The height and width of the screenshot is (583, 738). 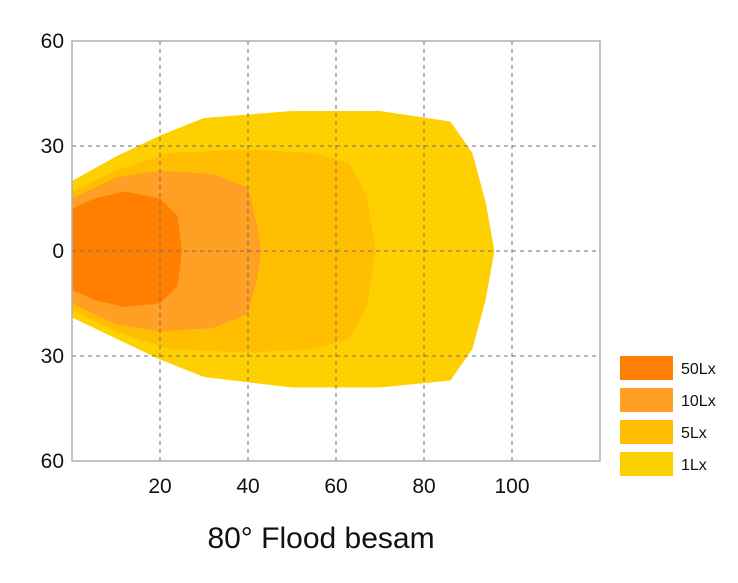 What do you see at coordinates (646, 400) in the screenshot?
I see `legend-swatch-10lx` at bounding box center [646, 400].